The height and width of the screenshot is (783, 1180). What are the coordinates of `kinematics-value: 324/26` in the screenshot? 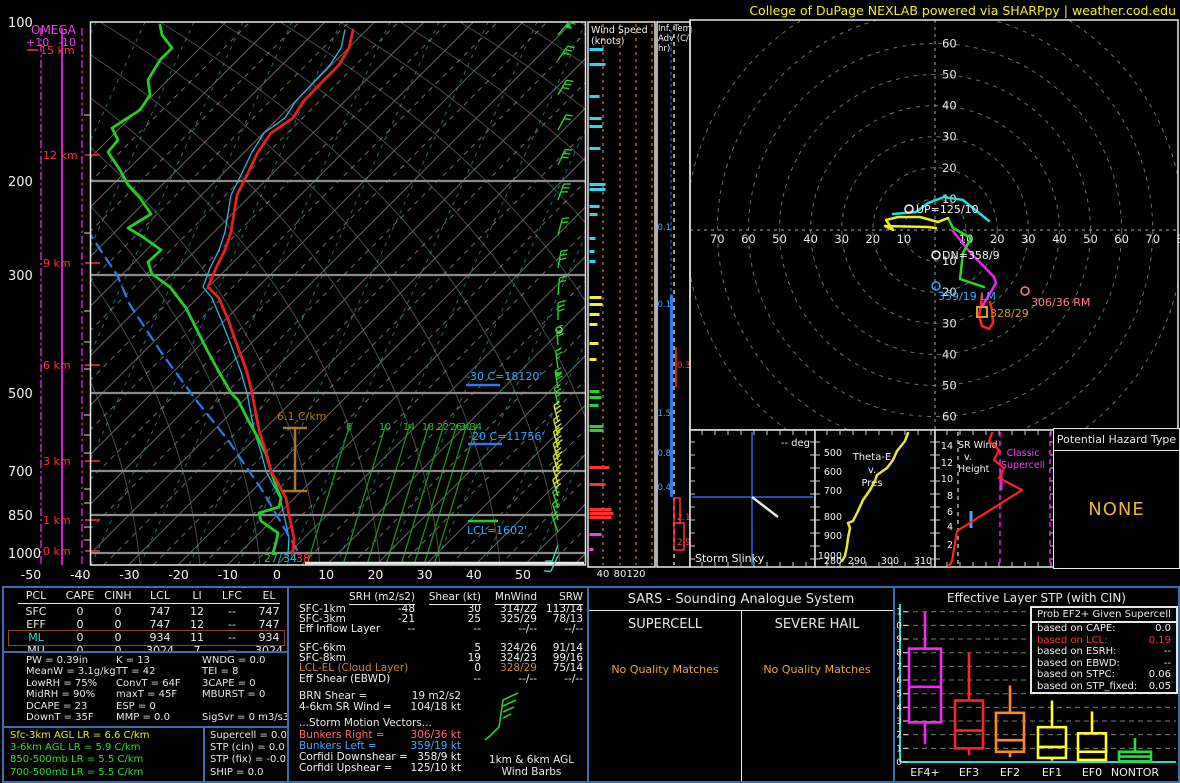 It's located at (518, 648).